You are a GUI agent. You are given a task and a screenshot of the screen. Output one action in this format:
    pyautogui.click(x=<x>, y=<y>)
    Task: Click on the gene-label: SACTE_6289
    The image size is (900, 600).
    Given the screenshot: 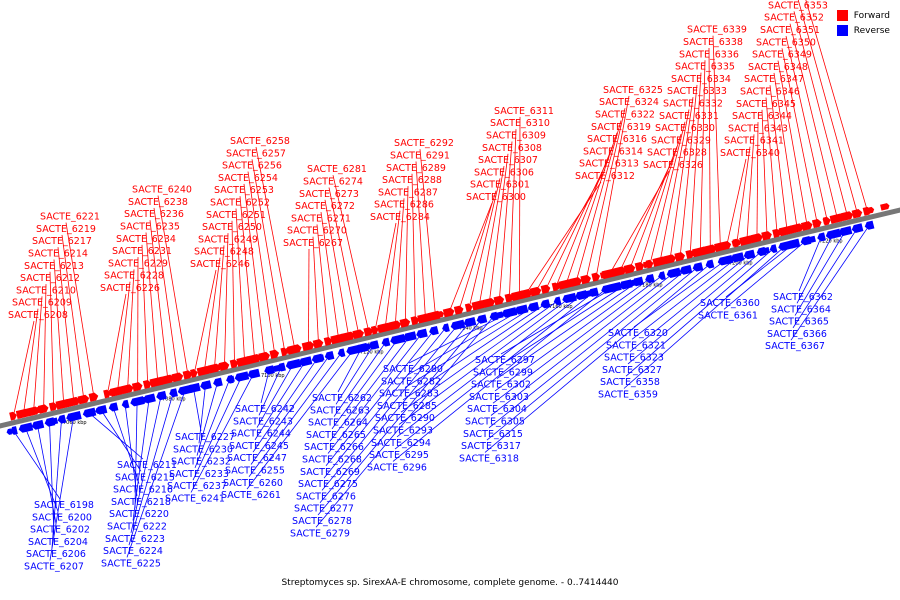 What is the action you would take?
    pyautogui.click(x=416, y=168)
    